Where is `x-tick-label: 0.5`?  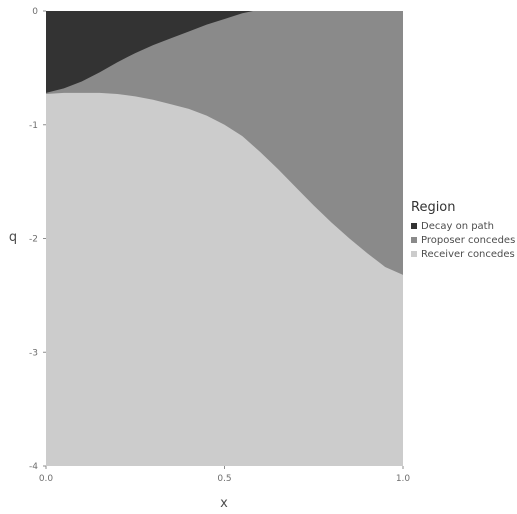
x-tick-label: 0.5 is located at coordinates (224, 479).